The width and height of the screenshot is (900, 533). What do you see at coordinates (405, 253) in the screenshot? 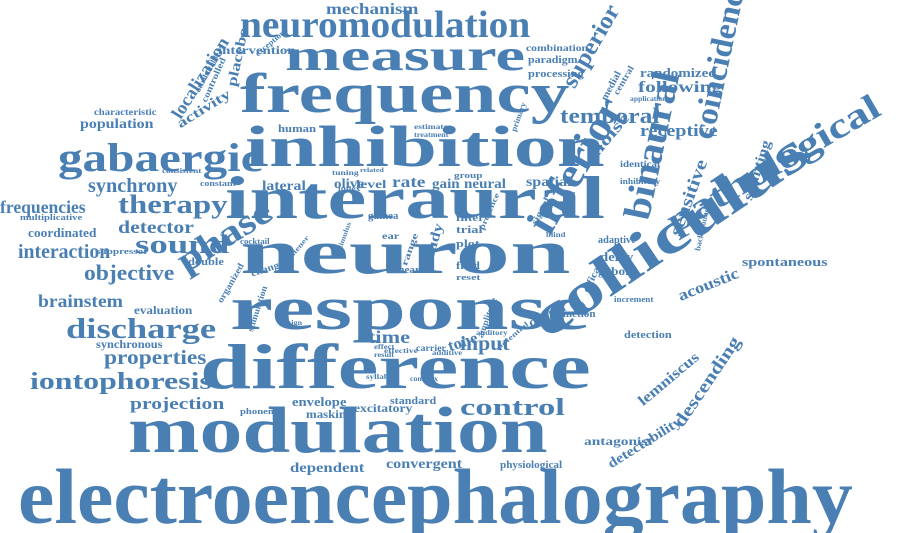
I see `cloud-word: neuron` at bounding box center [405, 253].